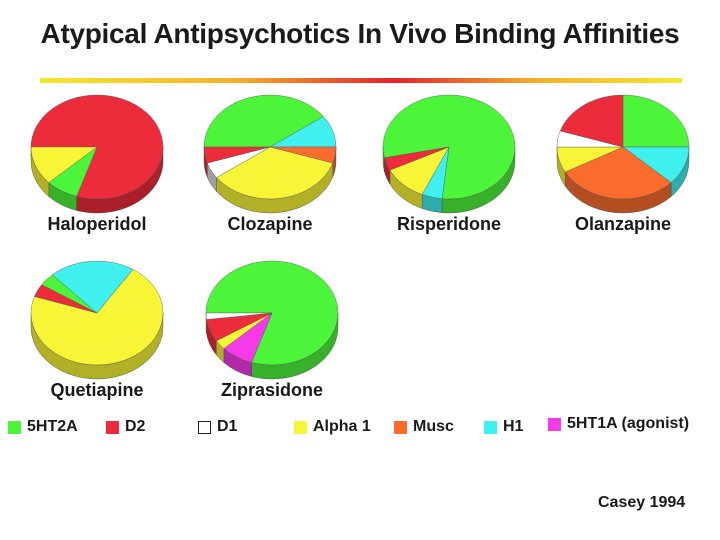 The image size is (720, 540). What do you see at coordinates (271, 390) in the screenshot?
I see `pie-label: Ziprasidone` at bounding box center [271, 390].